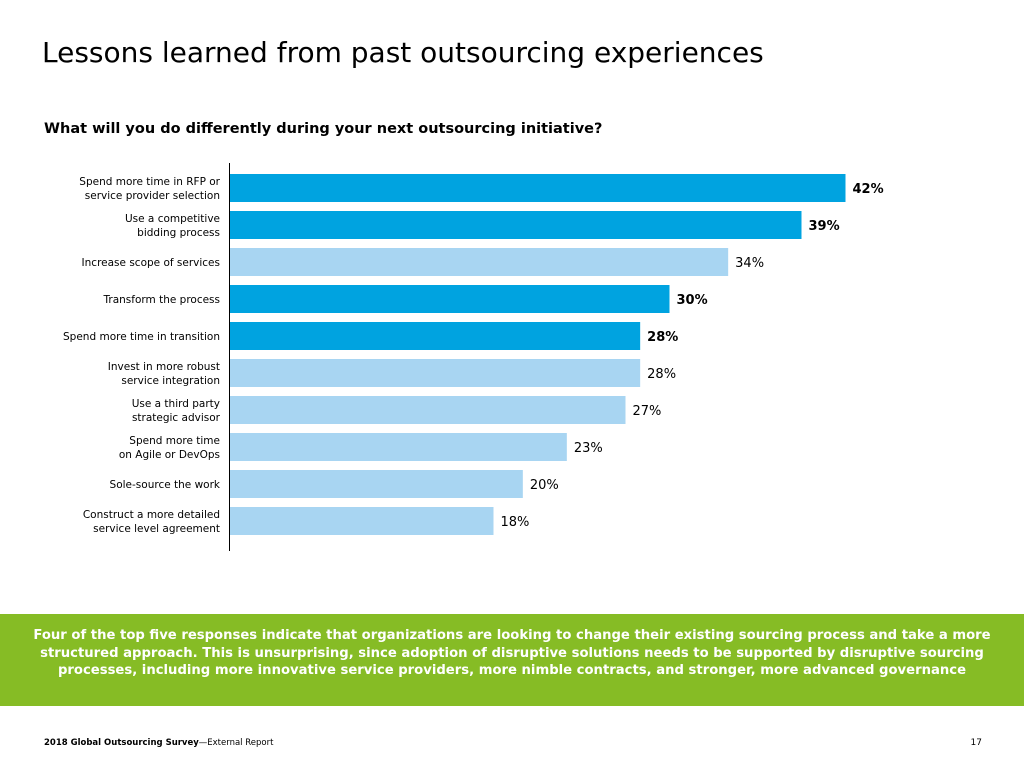 This screenshot has width=1024, height=768. Describe the element at coordinates (976, 743) in the screenshot. I see `page-number: 17` at that location.